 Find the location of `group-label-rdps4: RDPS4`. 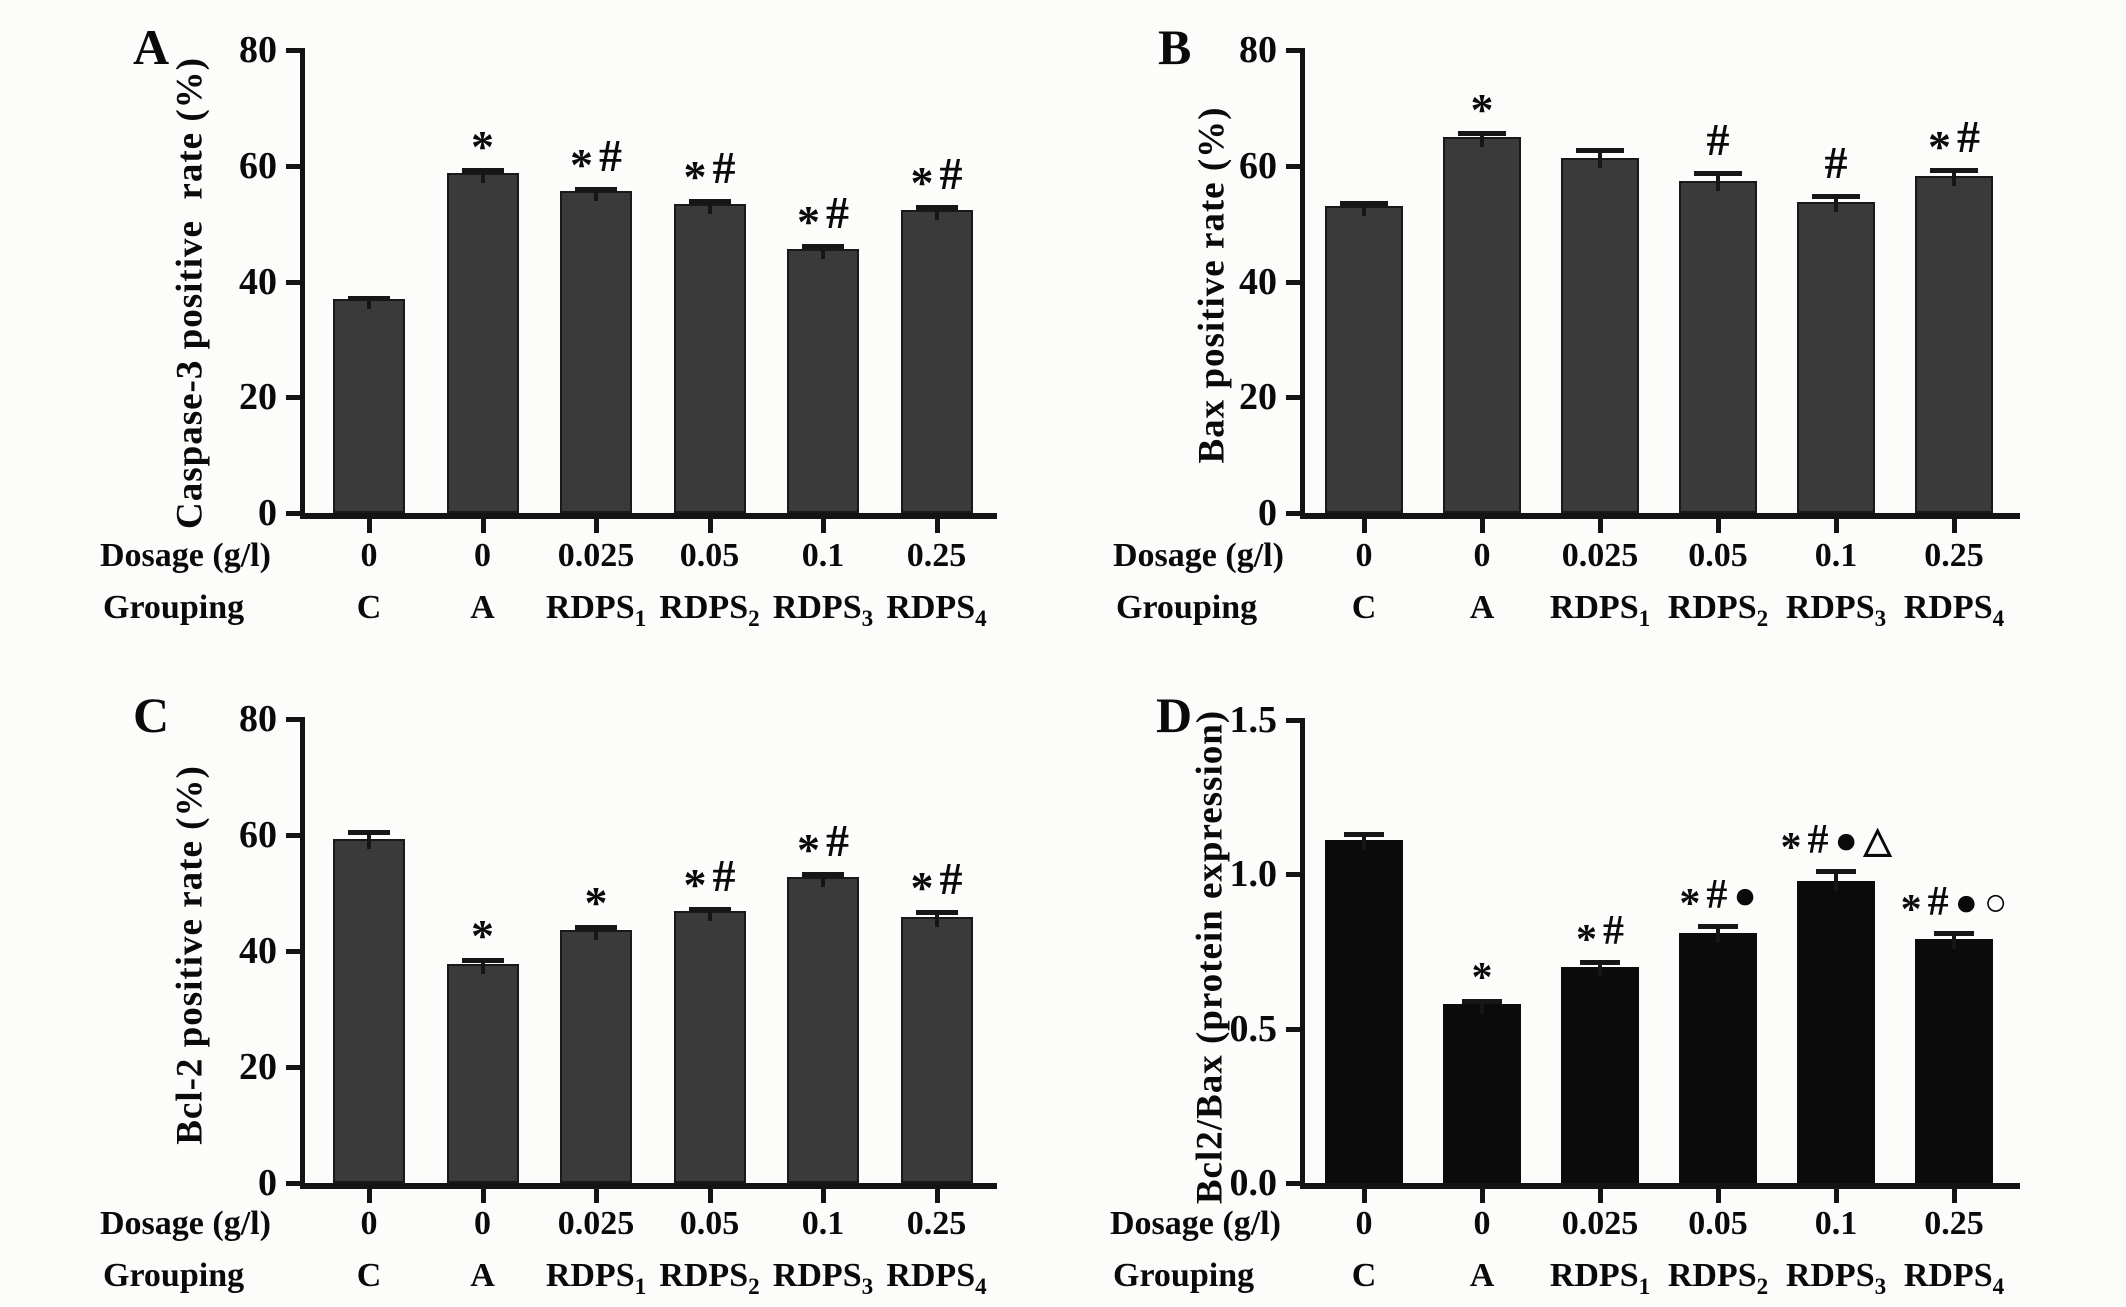

group-label-rdps4: RDPS4 is located at coordinates (1954, 610).